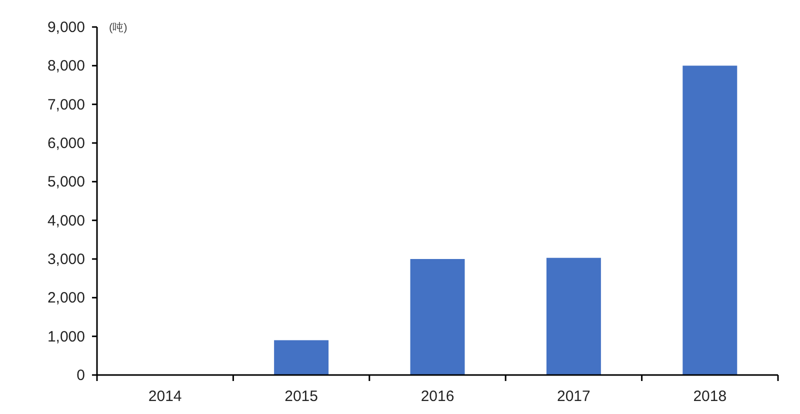 This screenshot has width=800, height=414. I want to click on x-tick-label: 2015, so click(301, 396).